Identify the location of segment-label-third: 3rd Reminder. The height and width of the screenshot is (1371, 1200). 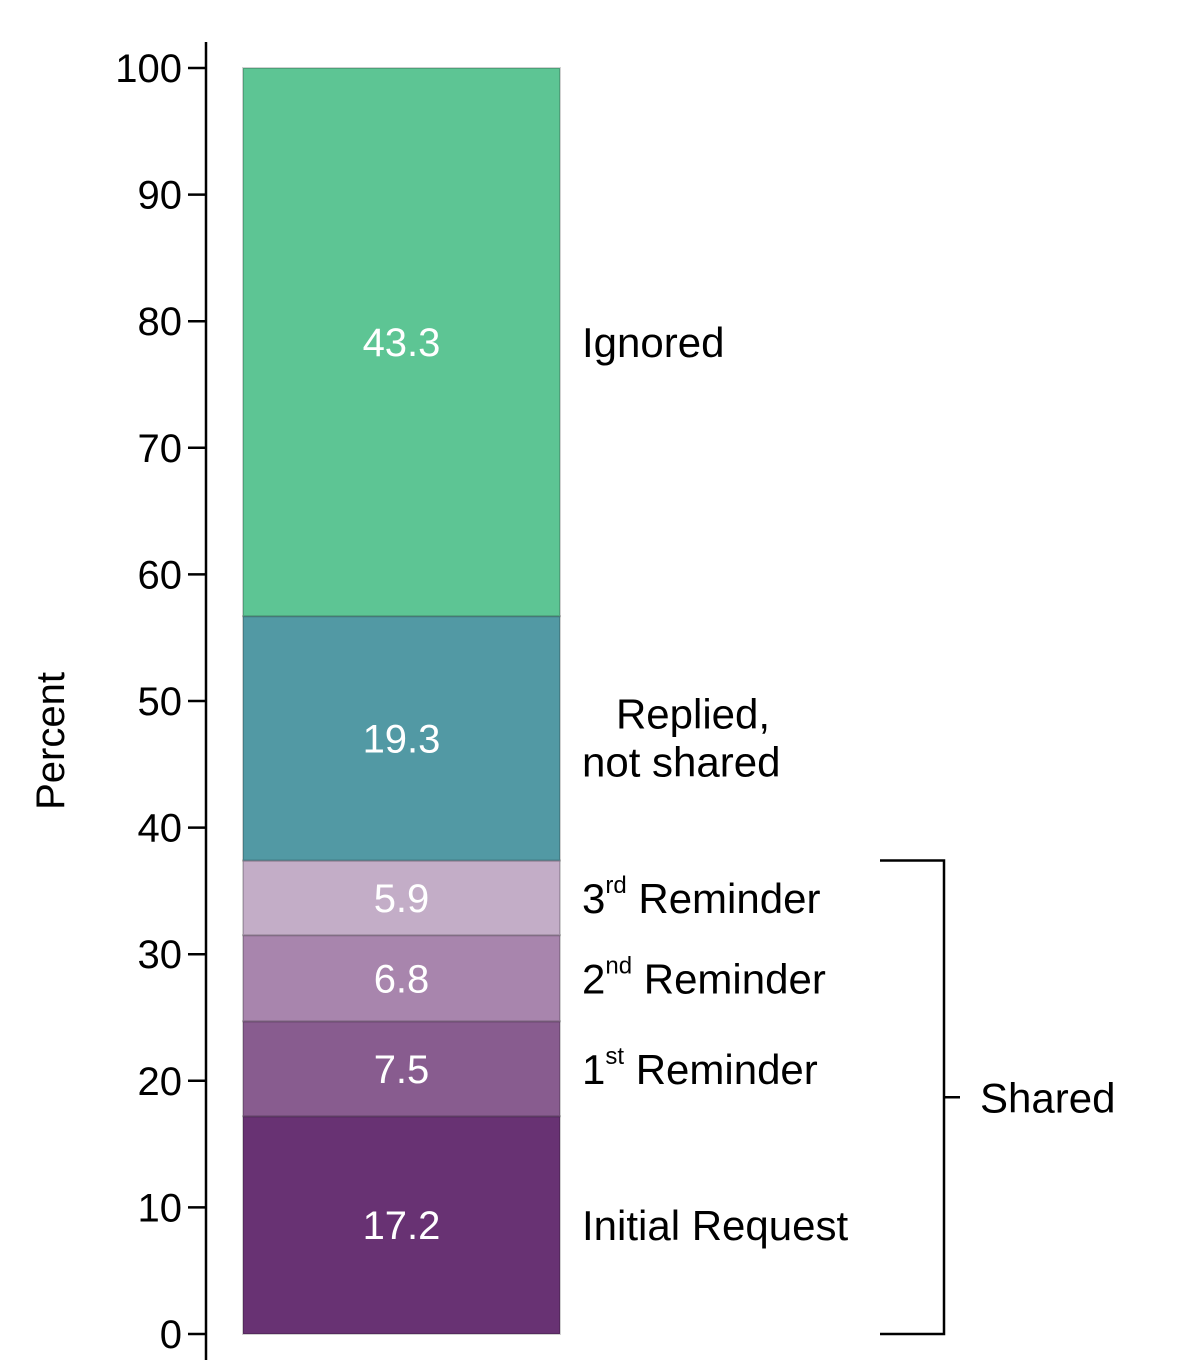
(701, 897).